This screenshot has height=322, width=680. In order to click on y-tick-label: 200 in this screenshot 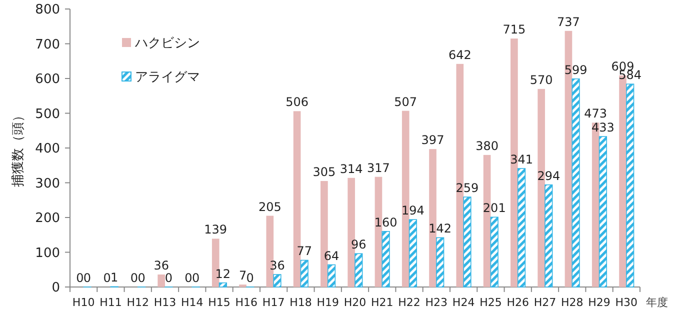, I will do `click(47, 218)`.